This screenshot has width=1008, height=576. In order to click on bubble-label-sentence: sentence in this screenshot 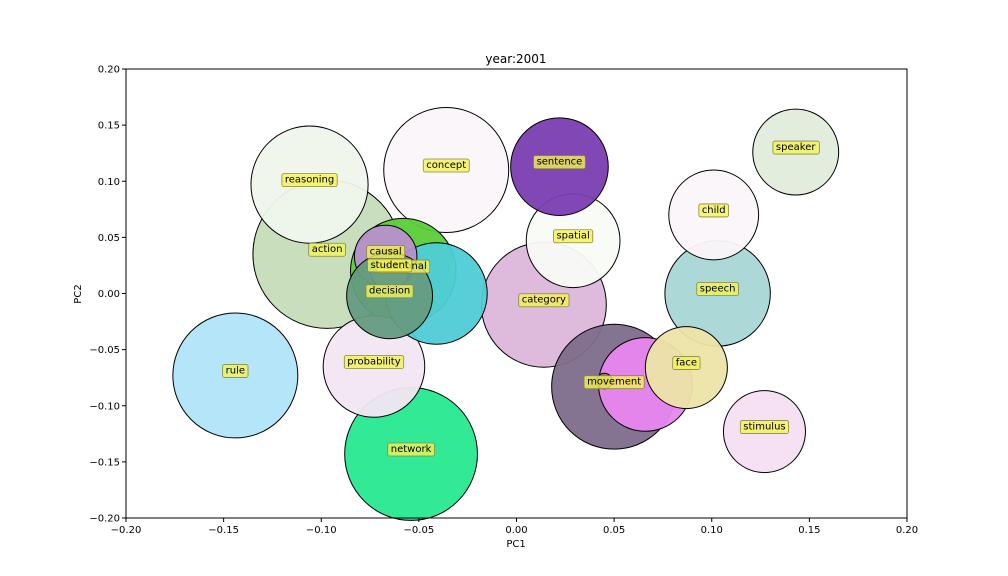, I will do `click(559, 162)`.